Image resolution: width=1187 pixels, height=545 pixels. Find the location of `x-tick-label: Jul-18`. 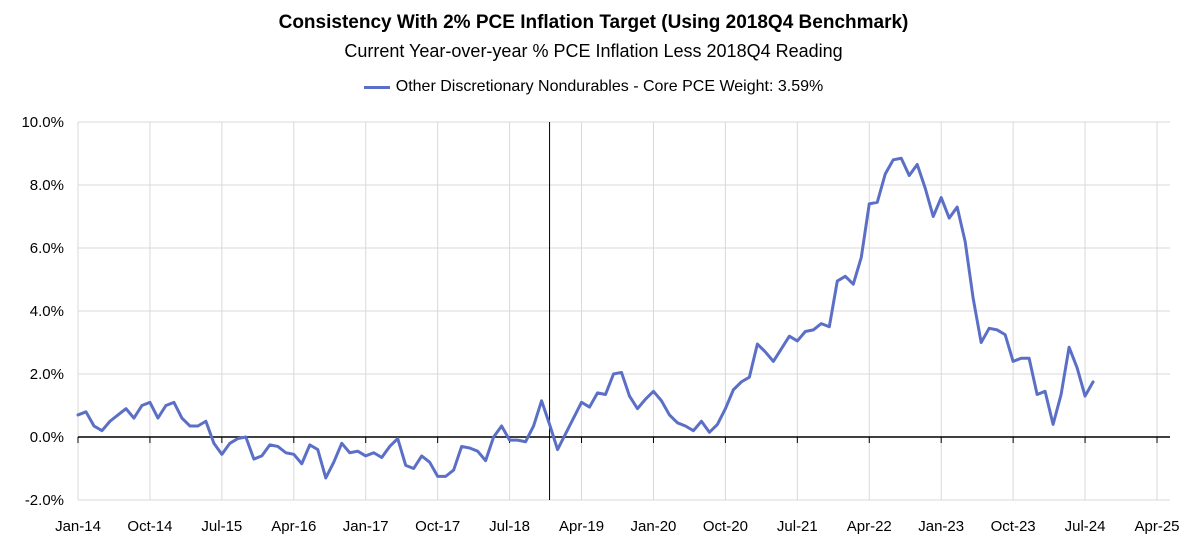

x-tick-label: Jul-18 is located at coordinates (509, 526).